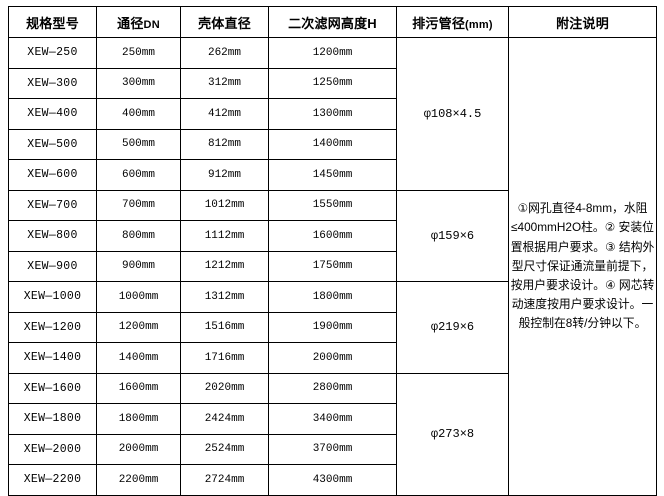  What do you see at coordinates (224, 22) in the screenshot?
I see `header-shell-diameter: 壳体直径` at bounding box center [224, 22].